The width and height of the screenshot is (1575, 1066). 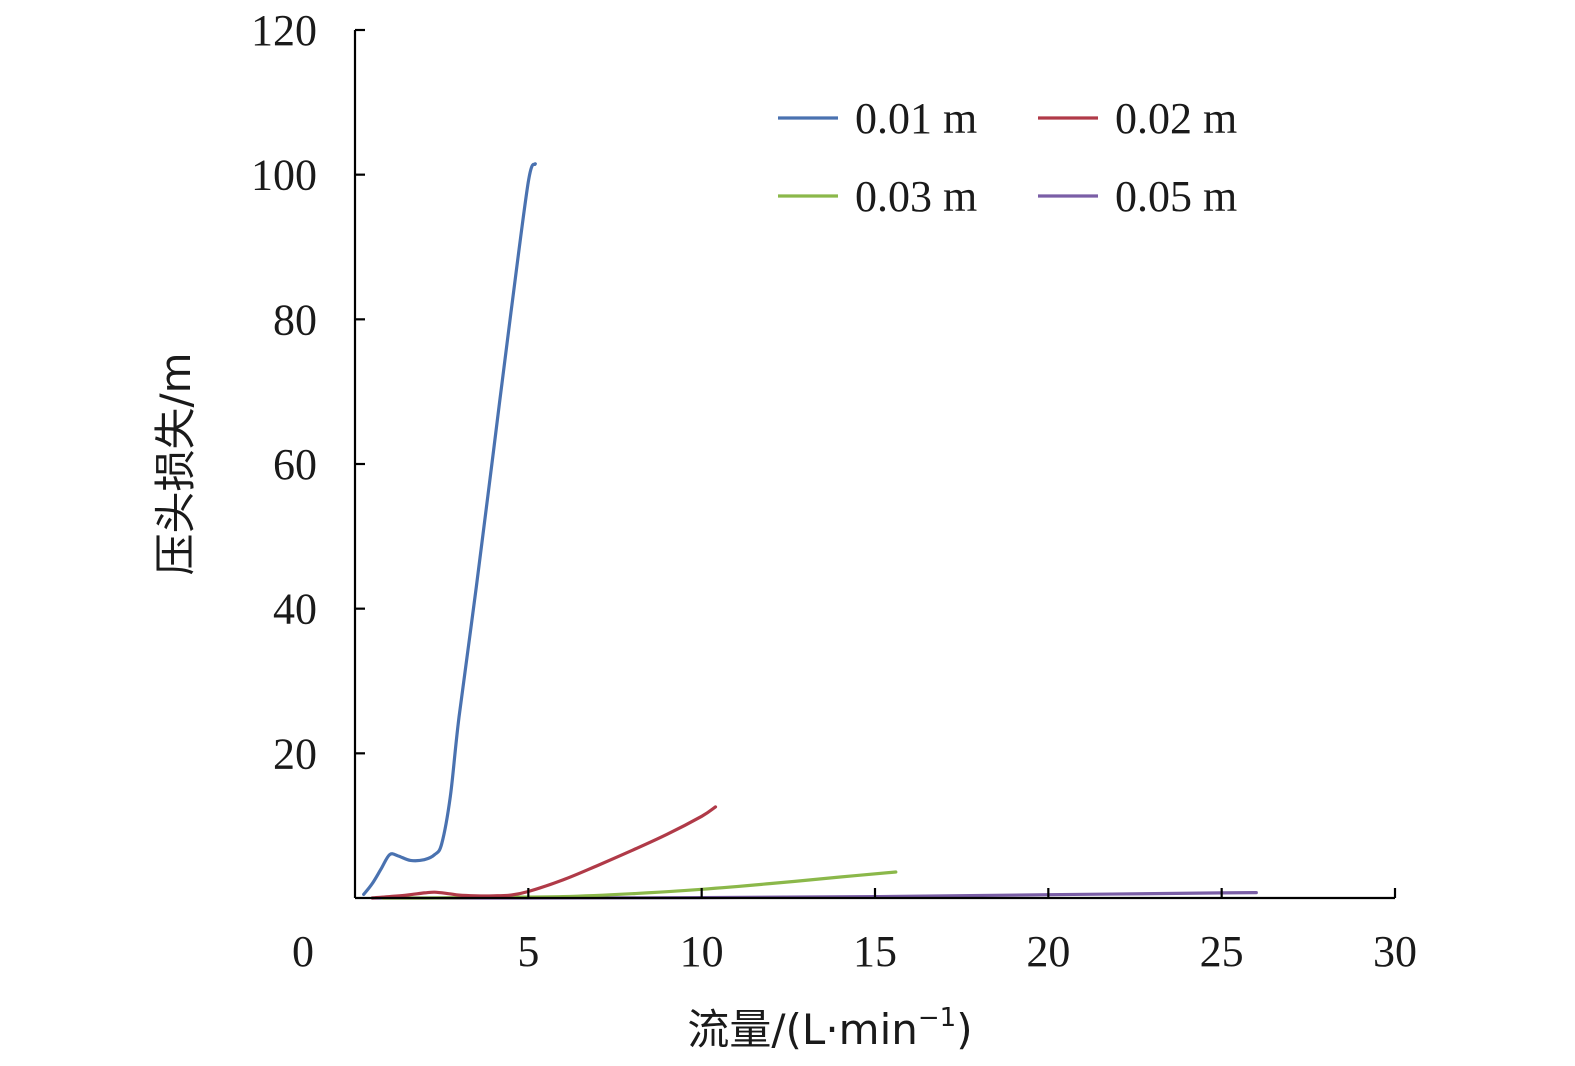 I want to click on y-tick-label: 40, so click(x=295, y=609).